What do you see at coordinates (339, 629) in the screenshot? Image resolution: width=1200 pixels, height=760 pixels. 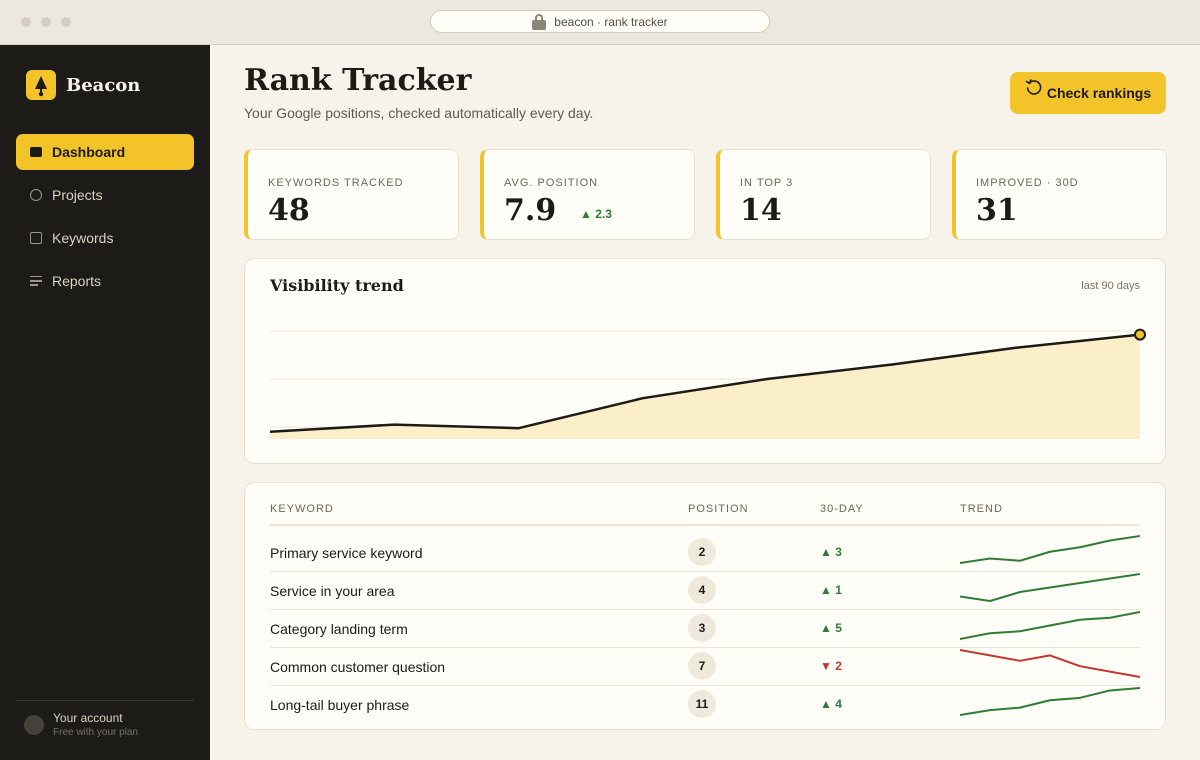 I see `keyword-cell: Category landing term` at bounding box center [339, 629].